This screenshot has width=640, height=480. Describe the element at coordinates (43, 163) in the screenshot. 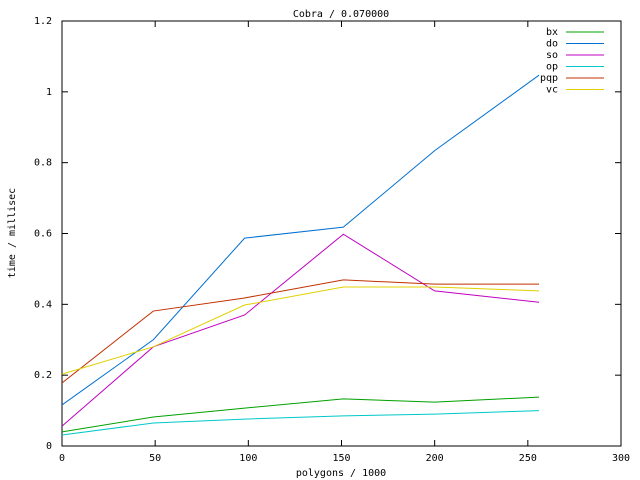

I see `y-tick-label: 0.8` at that location.